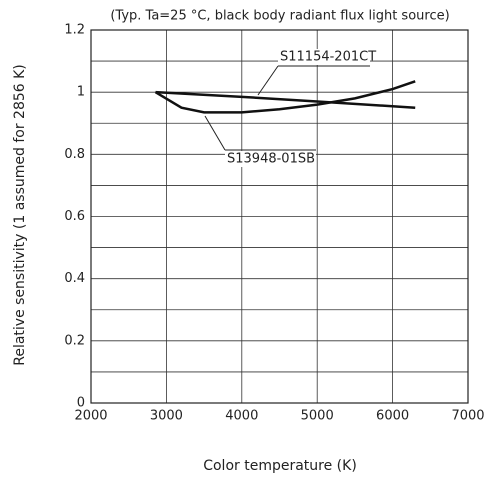  What do you see at coordinates (166, 416) in the screenshot?
I see `x-tick-label: 3000` at bounding box center [166, 416].